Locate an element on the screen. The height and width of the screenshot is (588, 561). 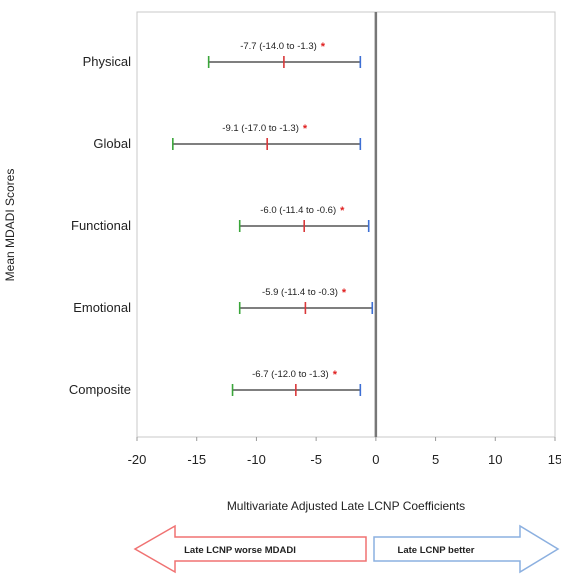
row-label: Physical is located at coordinates (107, 61).